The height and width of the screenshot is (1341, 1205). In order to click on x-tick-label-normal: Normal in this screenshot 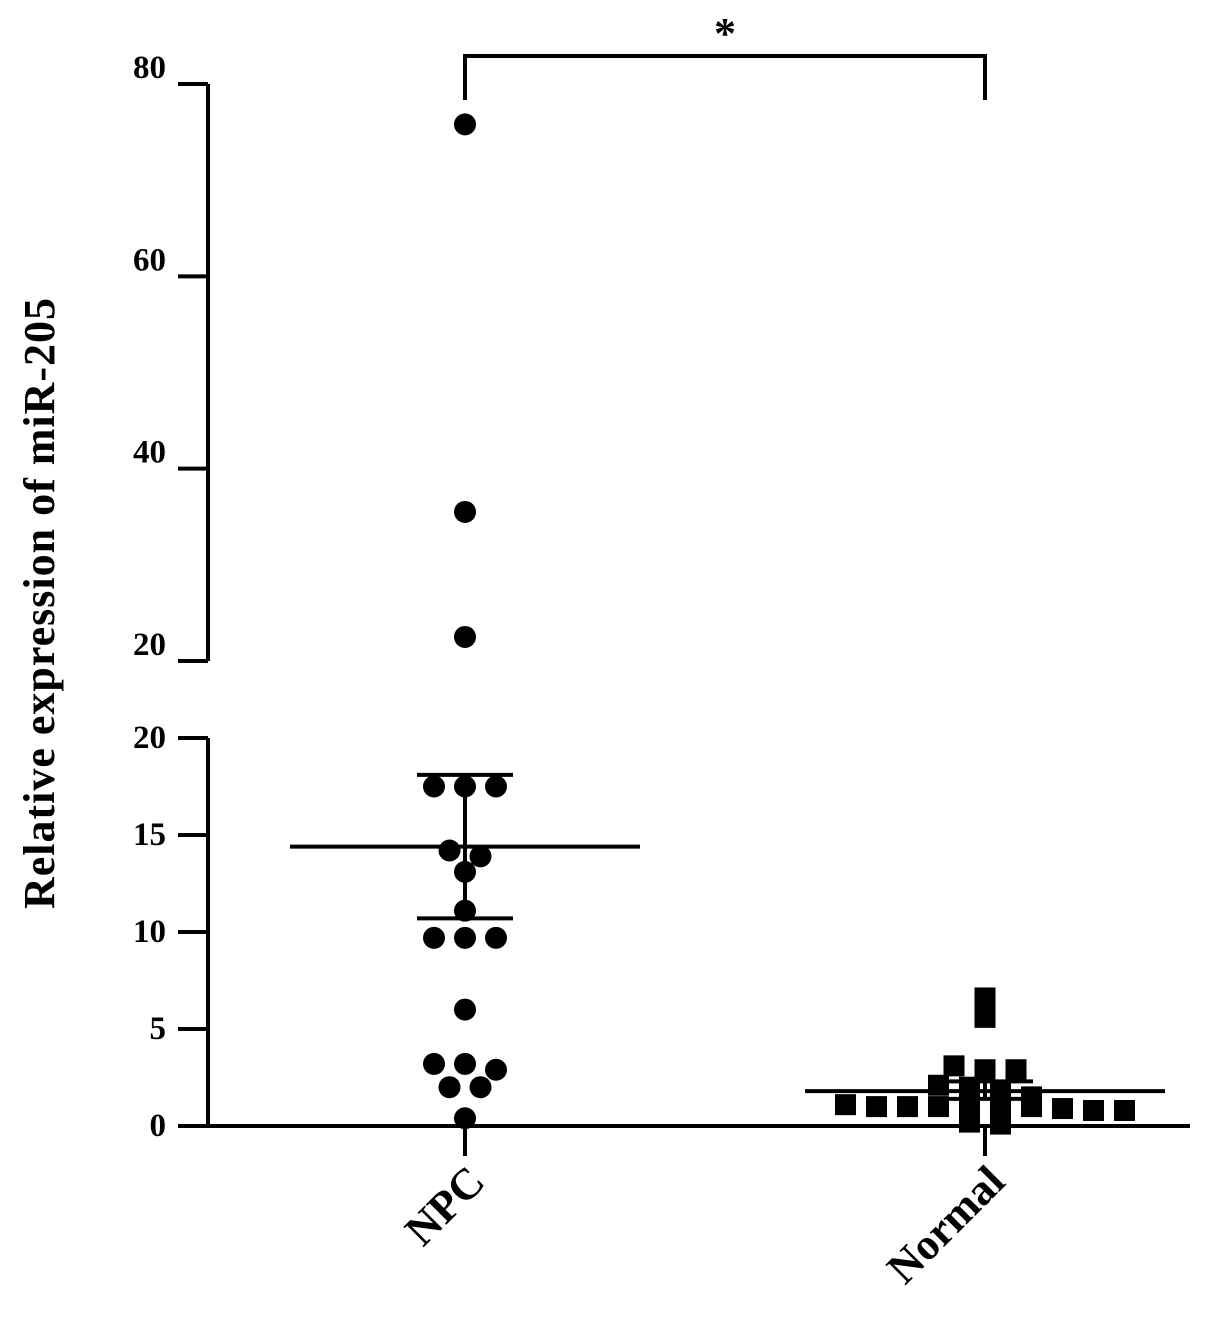, I will do `click(945, 1224)`.